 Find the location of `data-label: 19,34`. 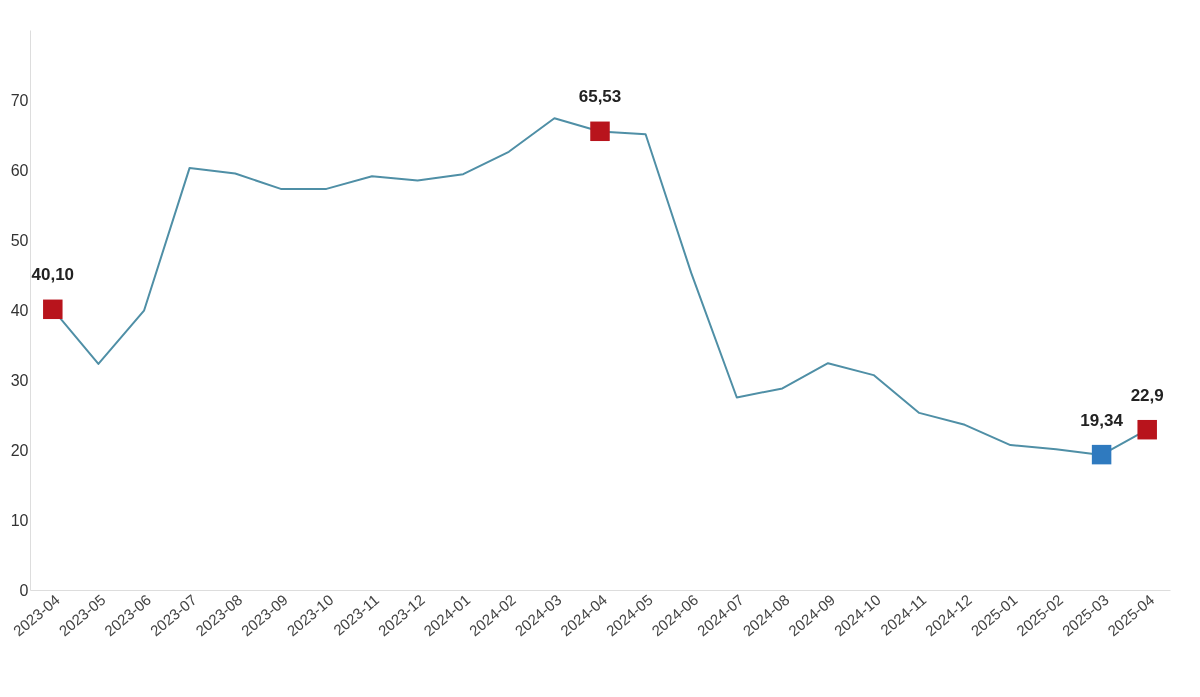

data-label: 19,34 is located at coordinates (1102, 420).